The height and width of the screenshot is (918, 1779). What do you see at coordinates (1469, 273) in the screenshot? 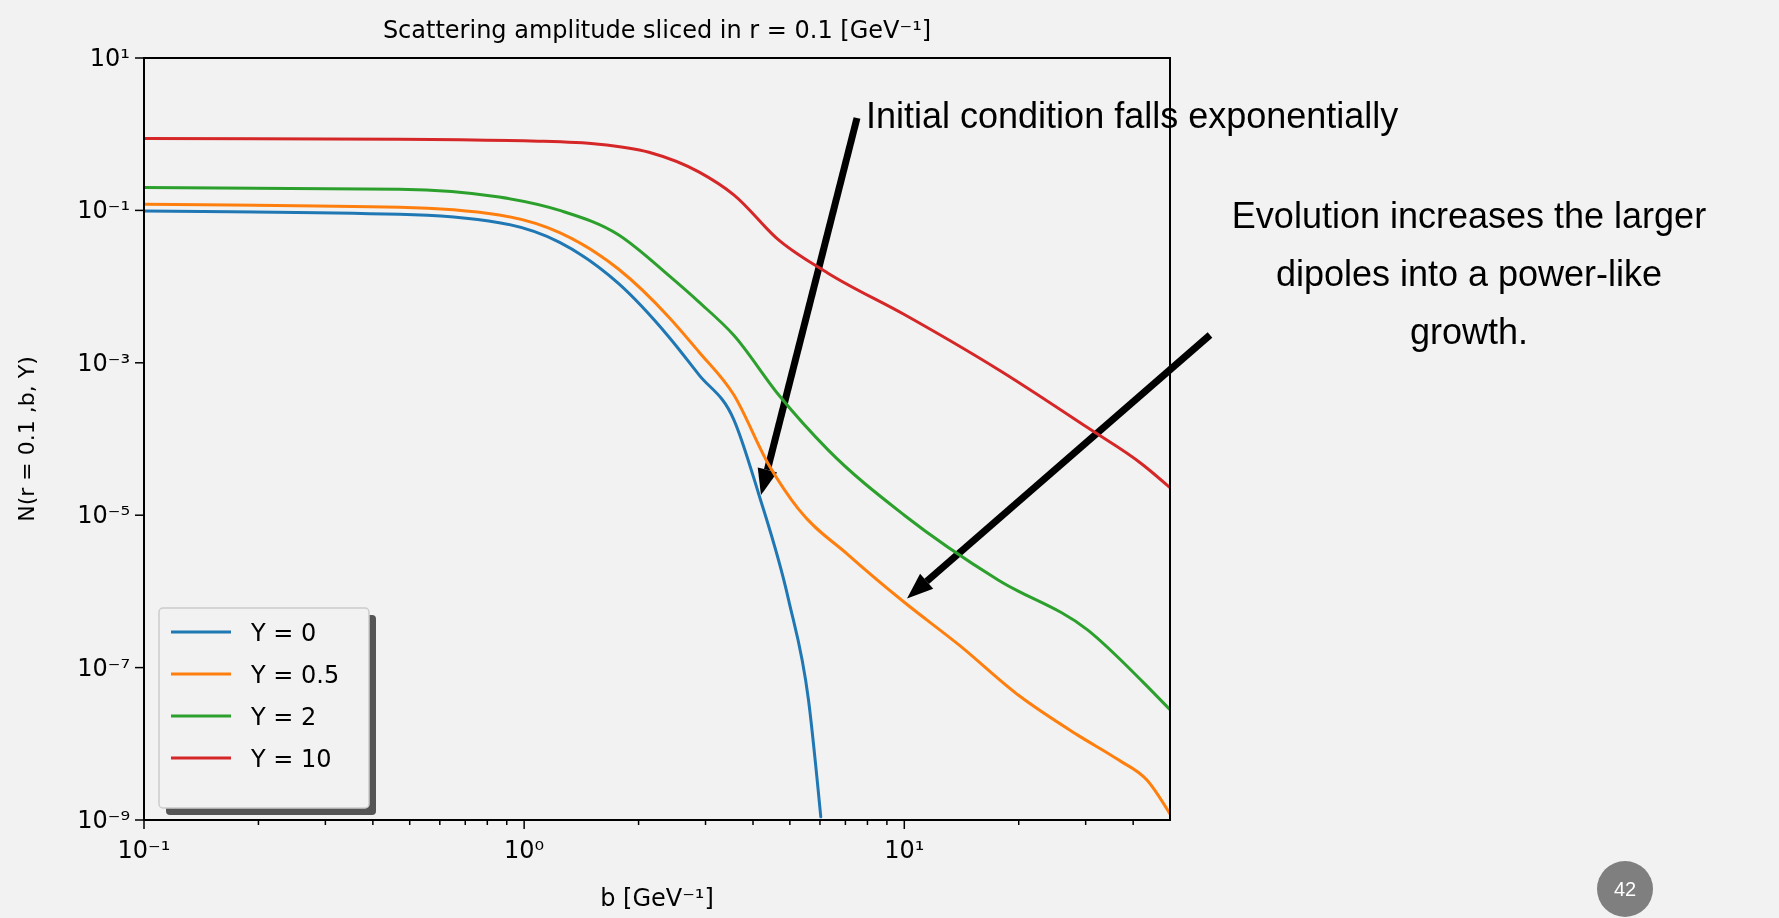
I see `text: Evolution increases the larger dipoles into a power-like growth.` at bounding box center [1469, 273].